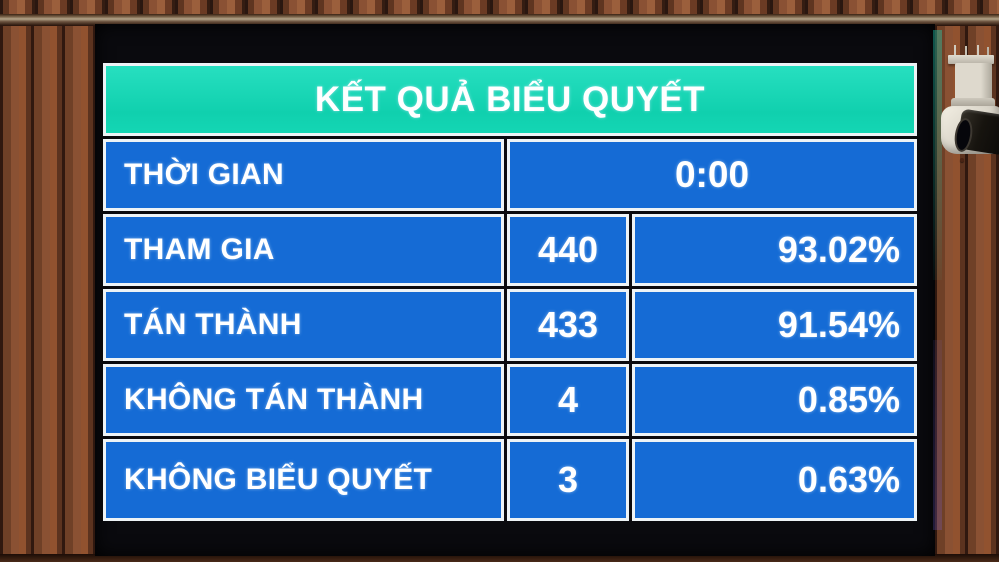  I want to click on wood-column-left, so click(48, 294).